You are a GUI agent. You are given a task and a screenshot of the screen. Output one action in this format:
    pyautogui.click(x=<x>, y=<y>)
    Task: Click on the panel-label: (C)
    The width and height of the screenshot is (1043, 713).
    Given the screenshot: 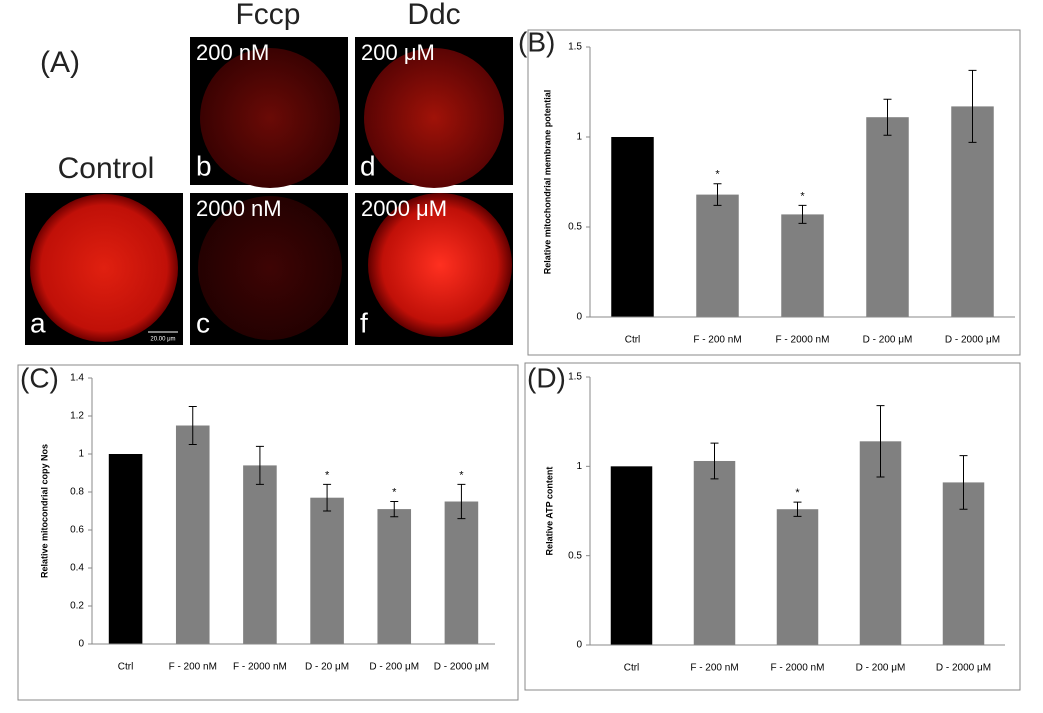 What is the action you would take?
    pyautogui.click(x=39, y=377)
    